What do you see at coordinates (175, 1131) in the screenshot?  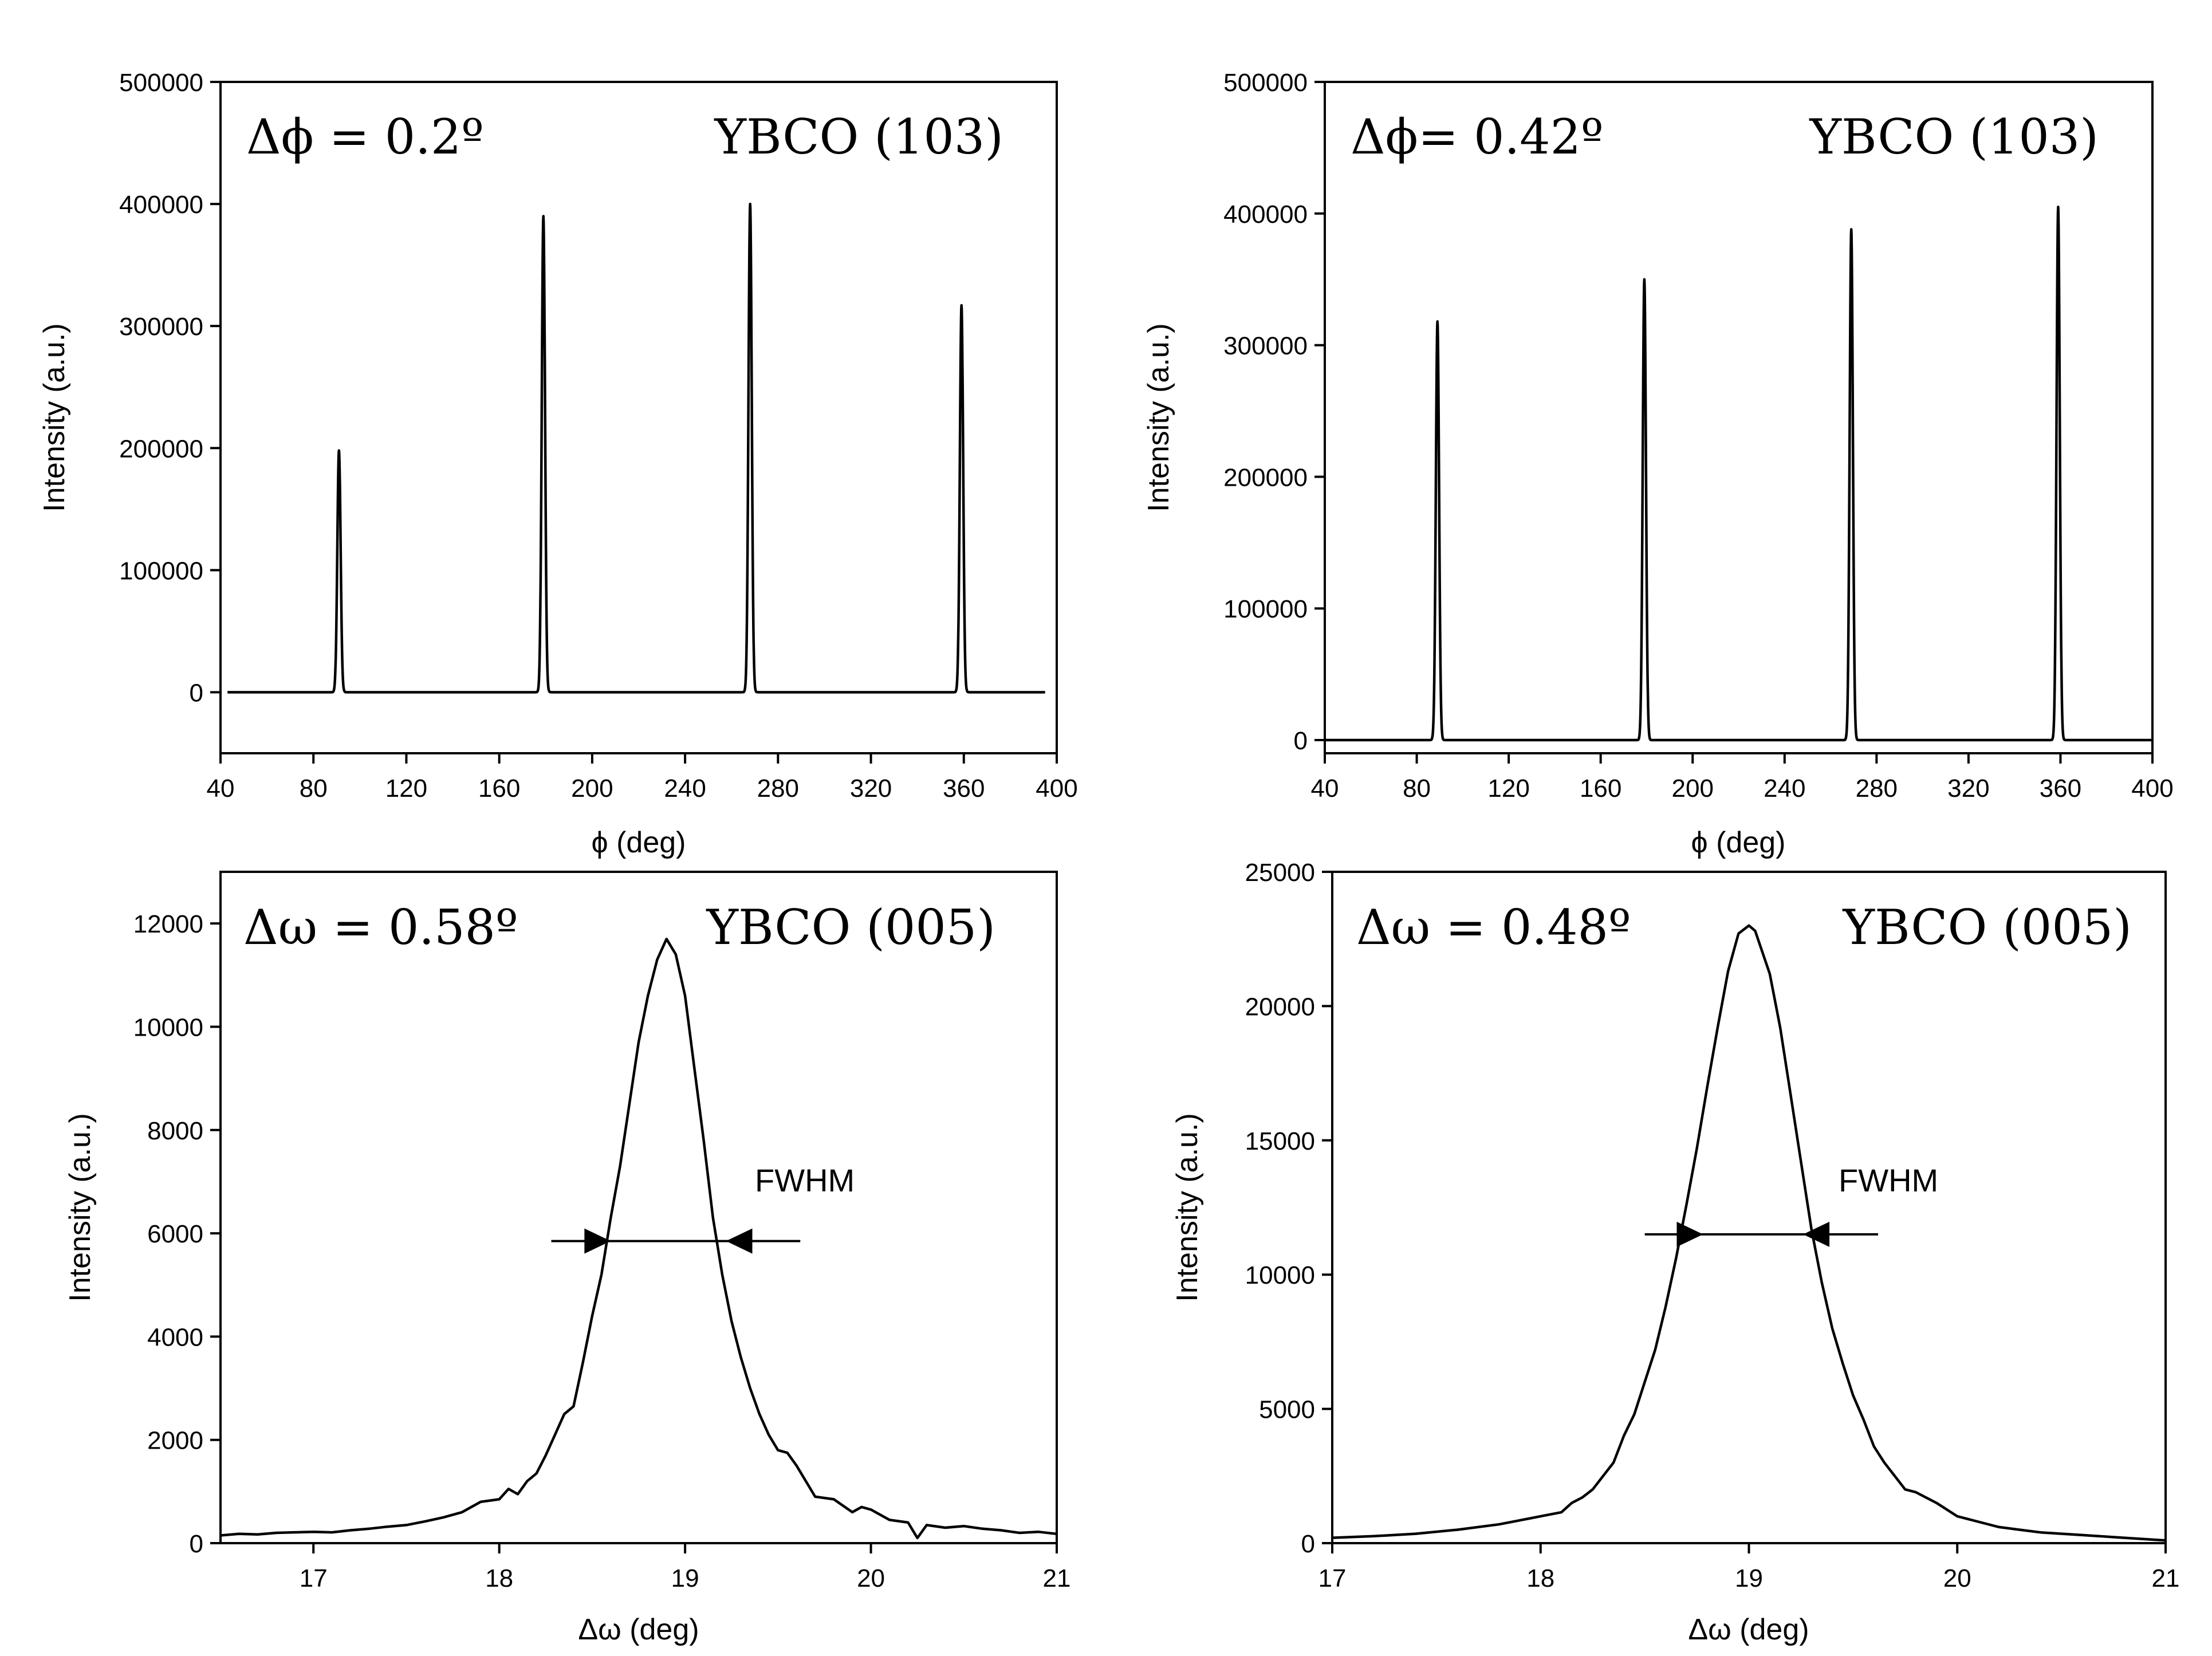 I see `y-tick-label: 8000` at bounding box center [175, 1131].